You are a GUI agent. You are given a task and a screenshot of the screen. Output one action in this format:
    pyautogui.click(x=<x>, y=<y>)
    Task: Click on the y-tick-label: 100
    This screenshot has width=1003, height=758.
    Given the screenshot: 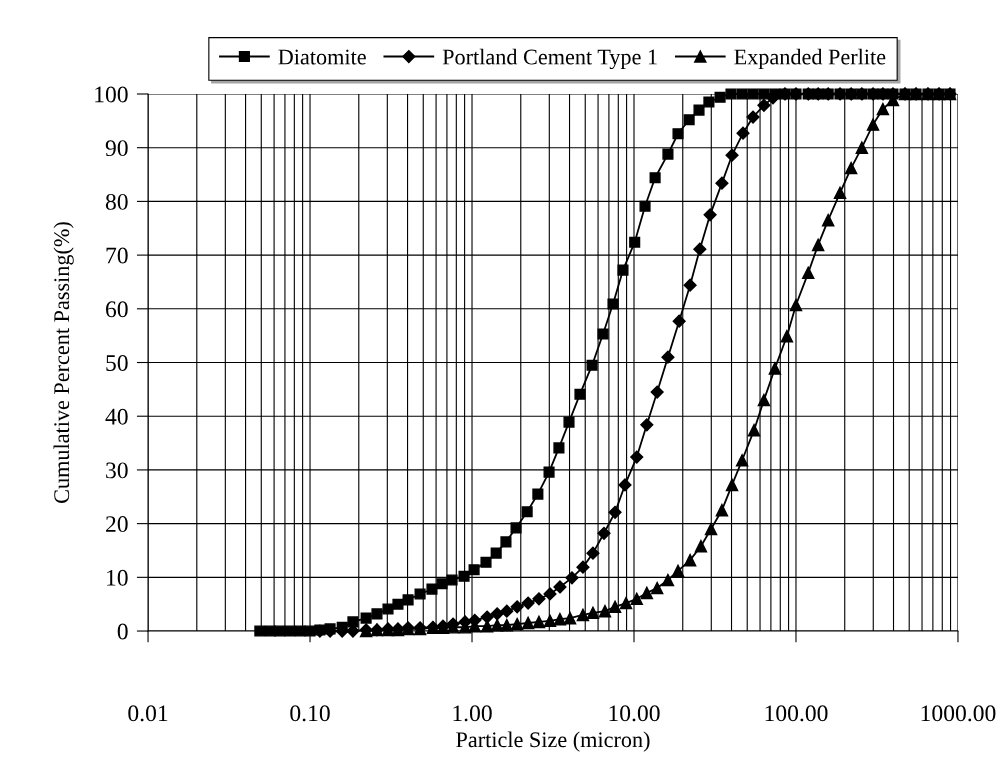 What is the action you would take?
    pyautogui.click(x=111, y=94)
    